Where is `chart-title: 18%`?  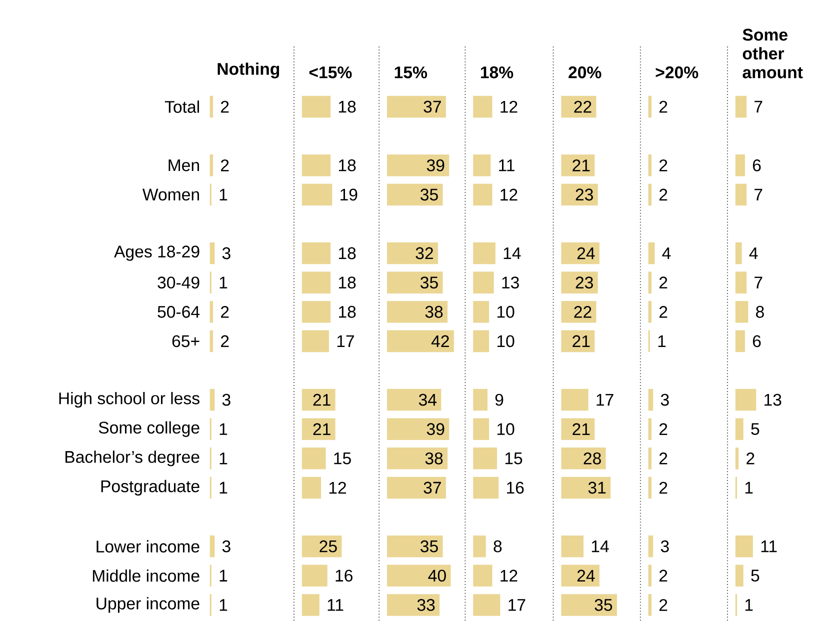 chart-title: 18% is located at coordinates (497, 72).